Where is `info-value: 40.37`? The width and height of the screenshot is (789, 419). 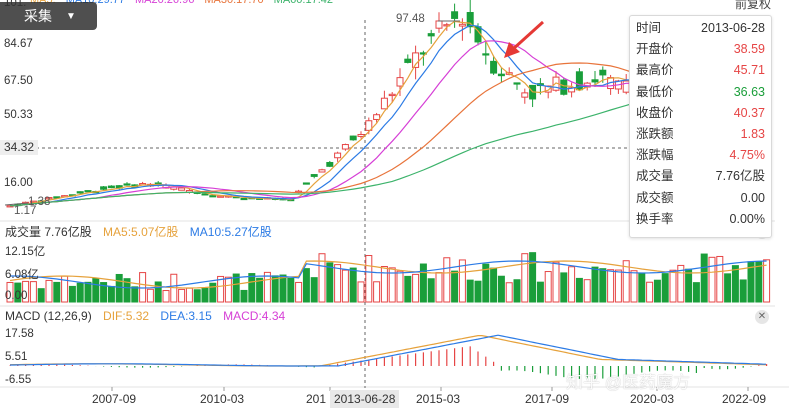
info-value: 40.37 is located at coordinates (749, 112).